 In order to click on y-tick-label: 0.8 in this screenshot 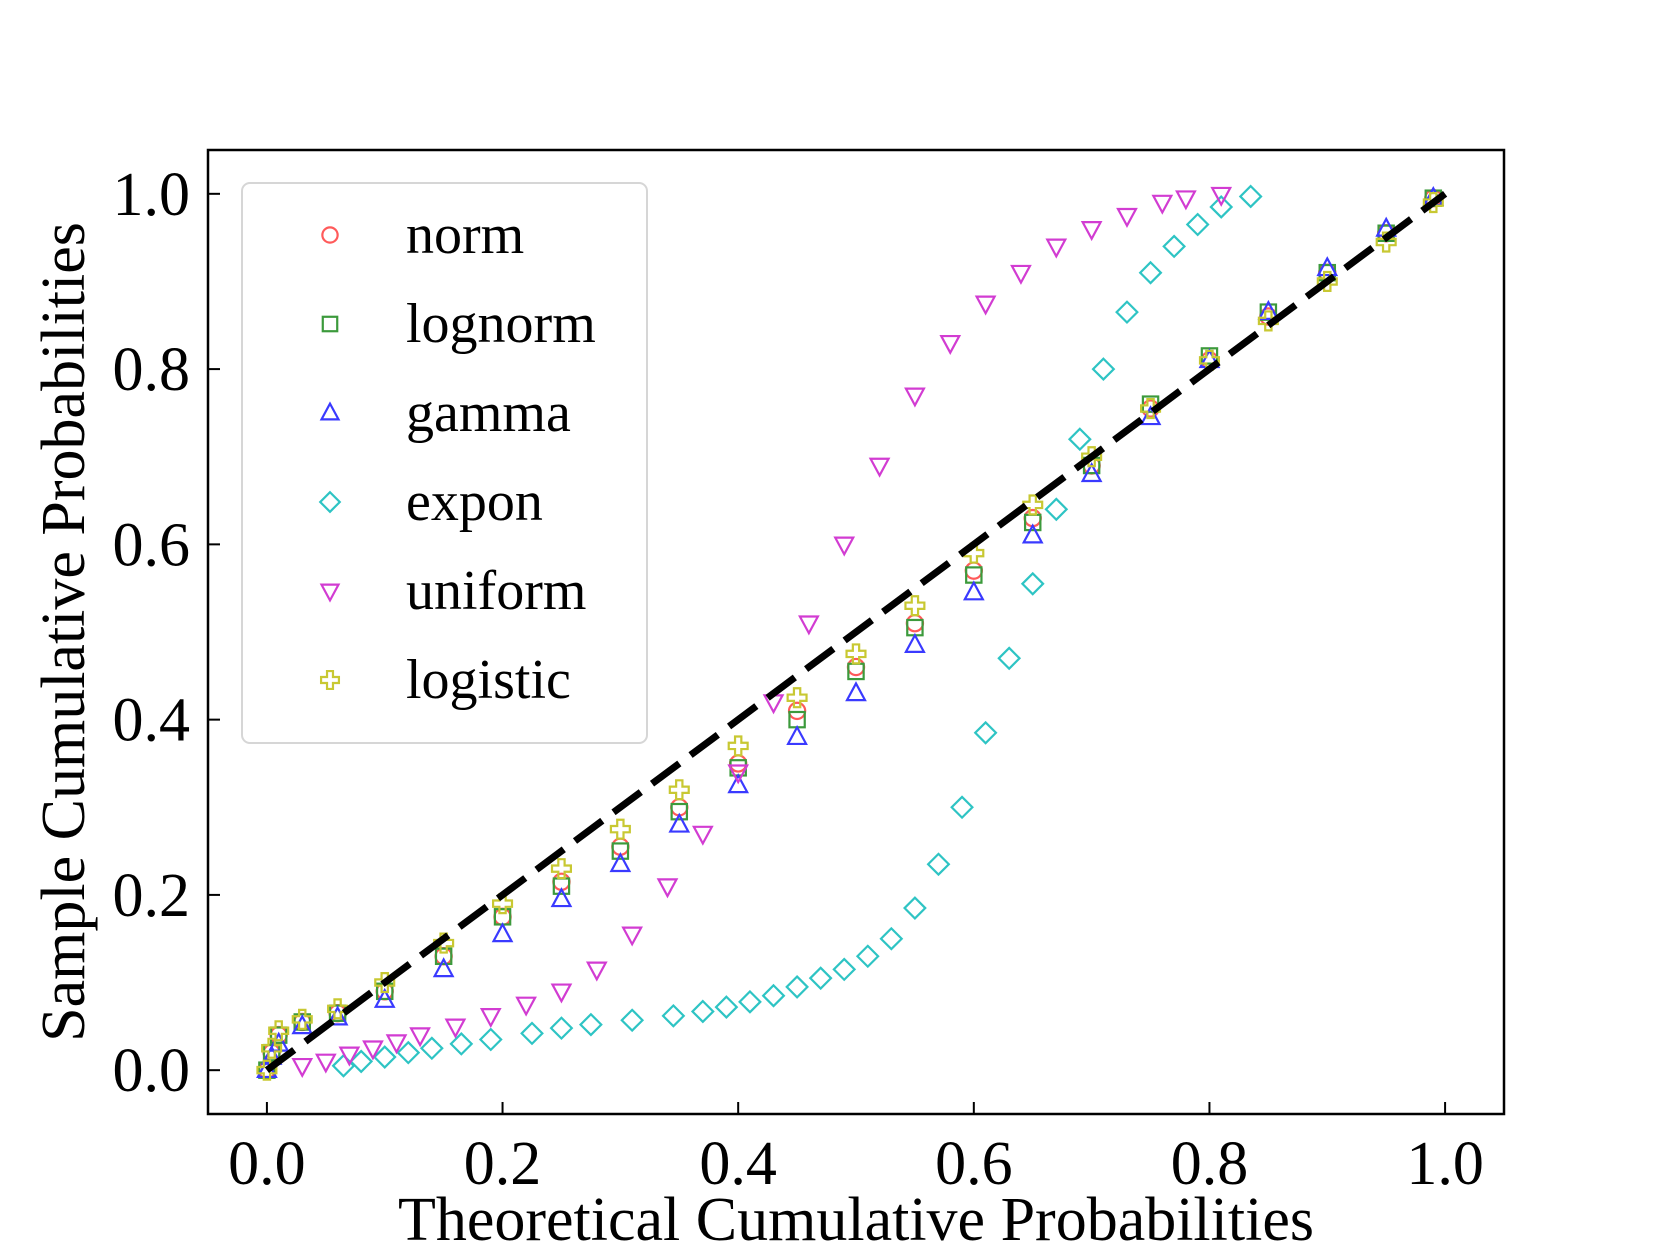, I will do `click(152, 370)`.